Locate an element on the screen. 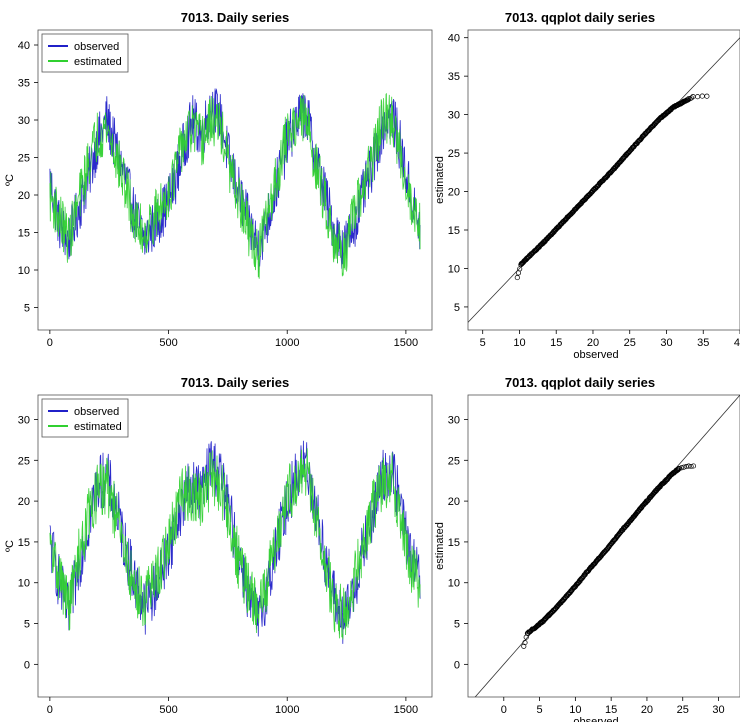 The image size is (740, 722). y-axis-label: ºC is located at coordinates (10, 180).